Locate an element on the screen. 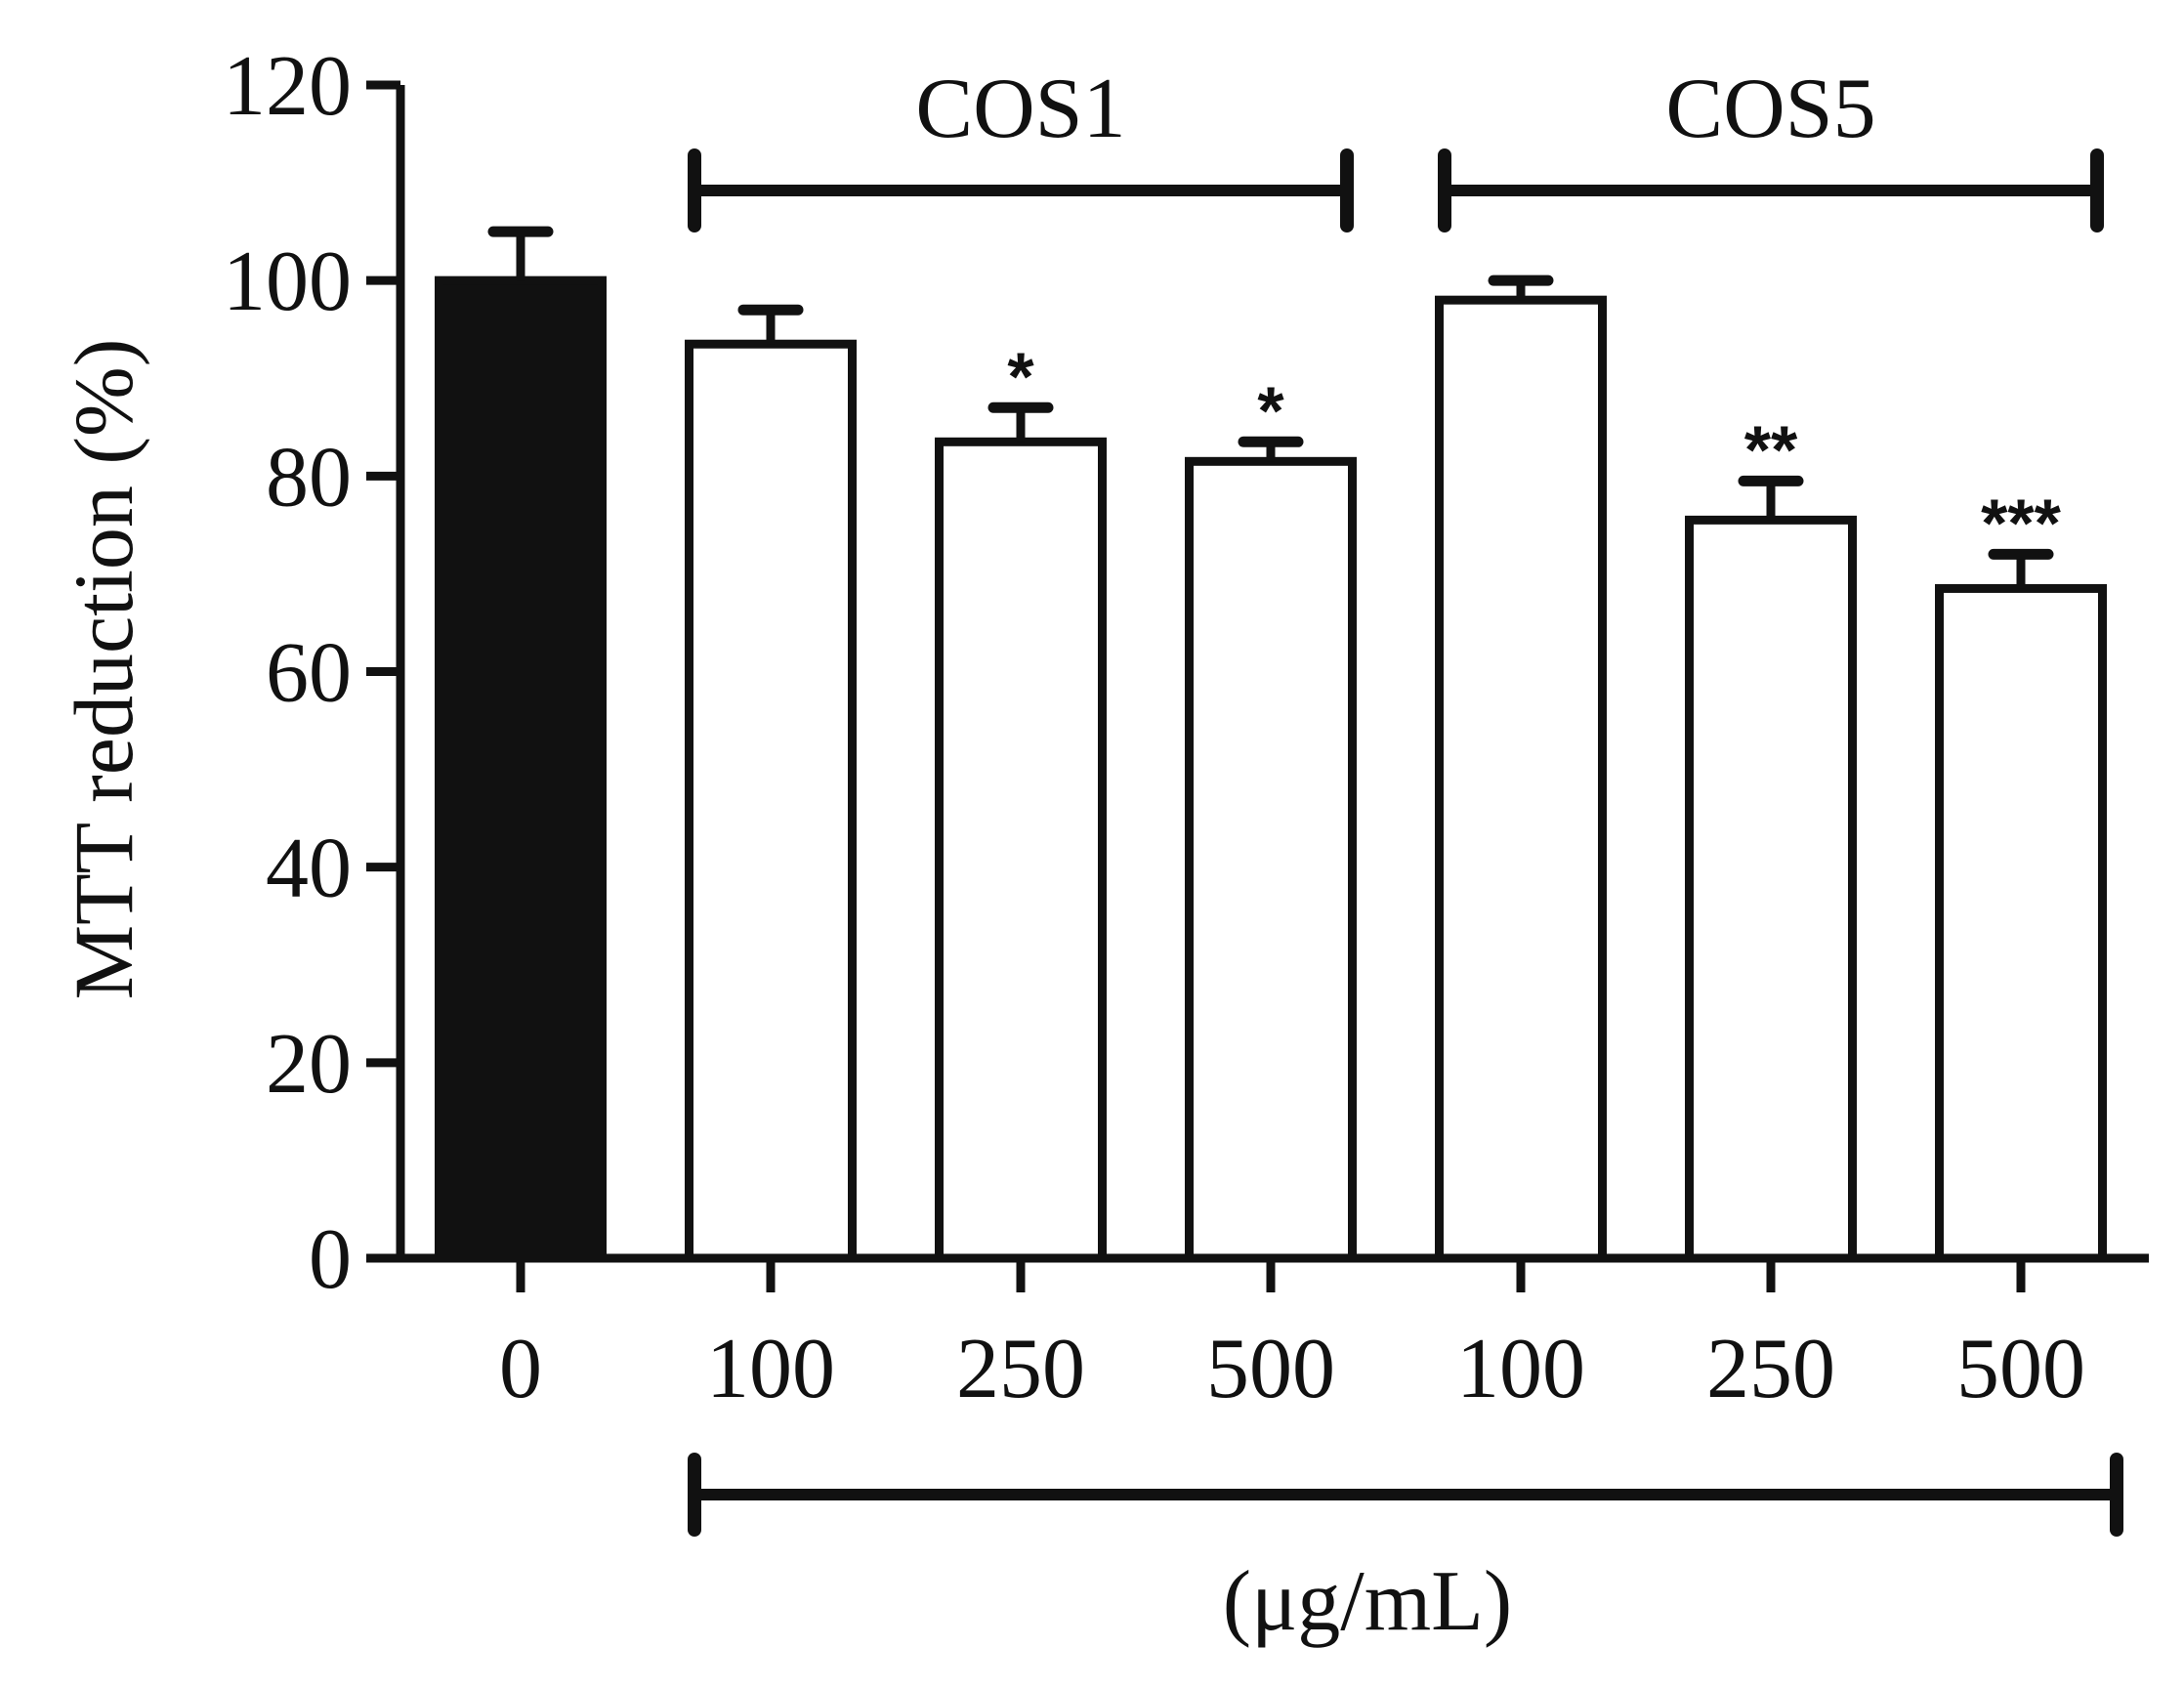  x-tick-label-1: 100 is located at coordinates (770, 1369).